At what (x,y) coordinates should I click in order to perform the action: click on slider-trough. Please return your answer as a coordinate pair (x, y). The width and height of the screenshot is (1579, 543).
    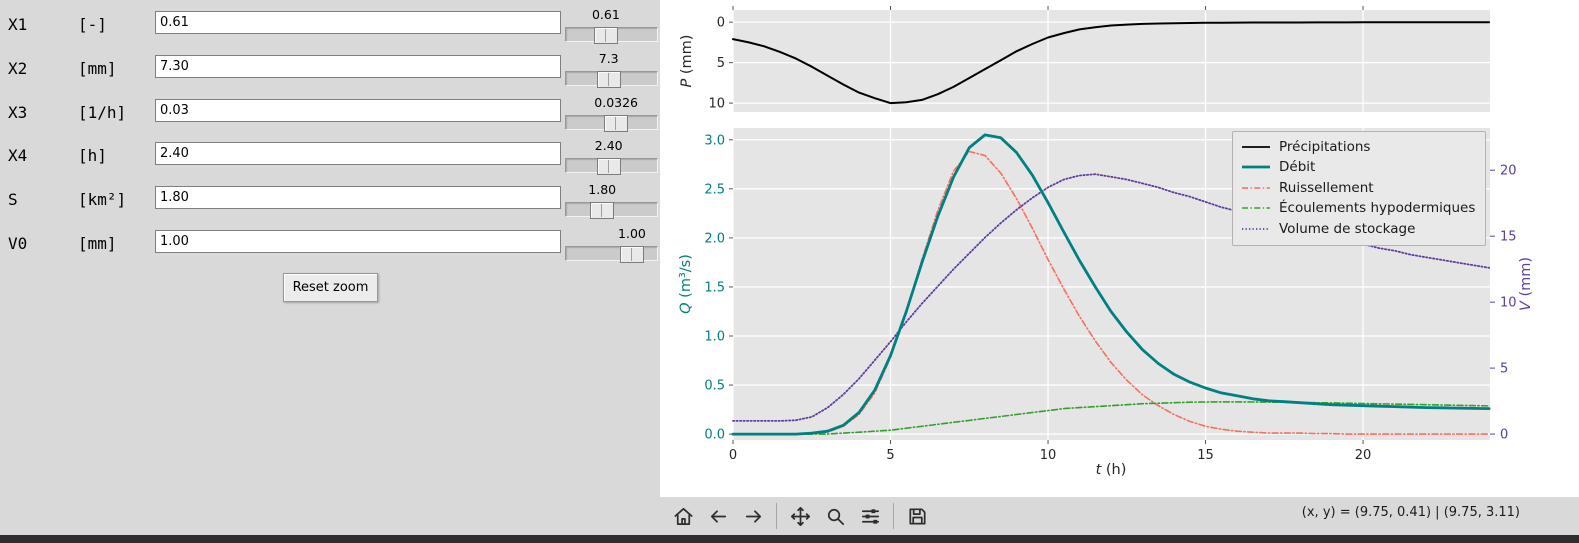
    Looking at the image, I should click on (611, 253).